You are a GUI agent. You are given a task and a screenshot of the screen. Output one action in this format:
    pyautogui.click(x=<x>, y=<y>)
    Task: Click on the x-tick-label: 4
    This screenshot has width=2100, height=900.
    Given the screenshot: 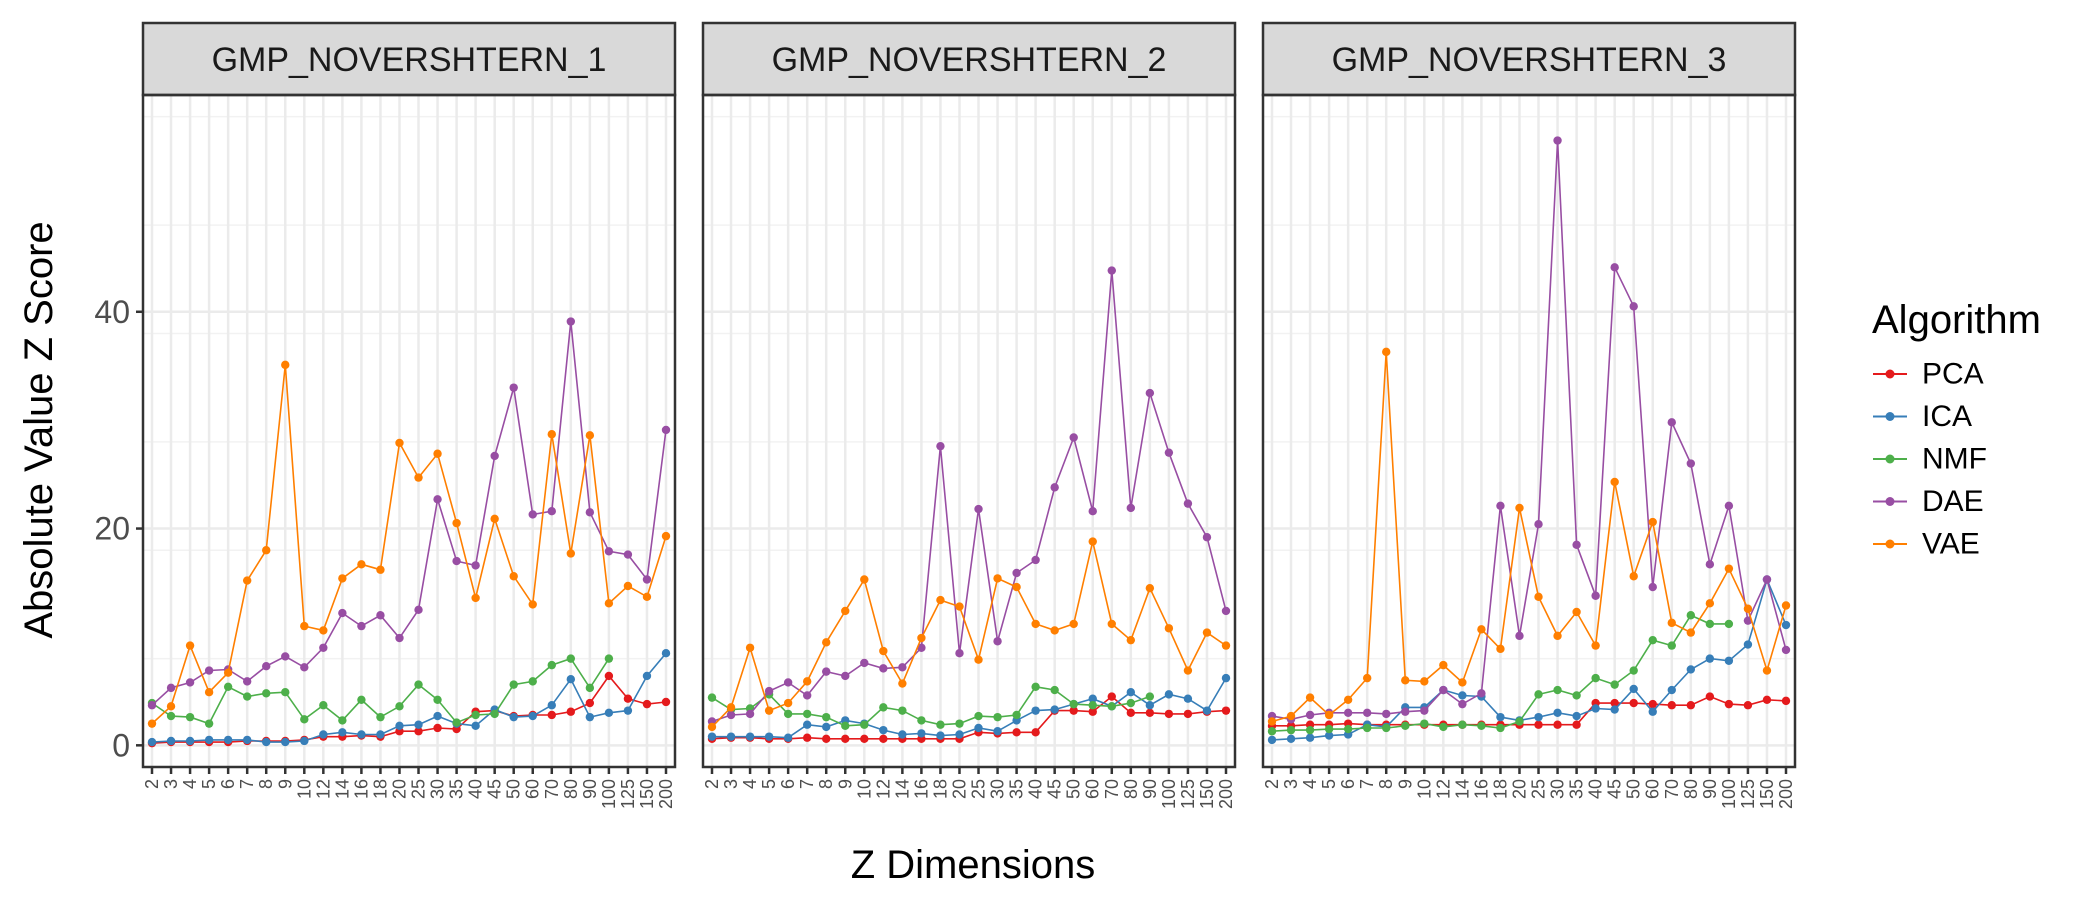 What is the action you would take?
    pyautogui.click(x=1310, y=784)
    